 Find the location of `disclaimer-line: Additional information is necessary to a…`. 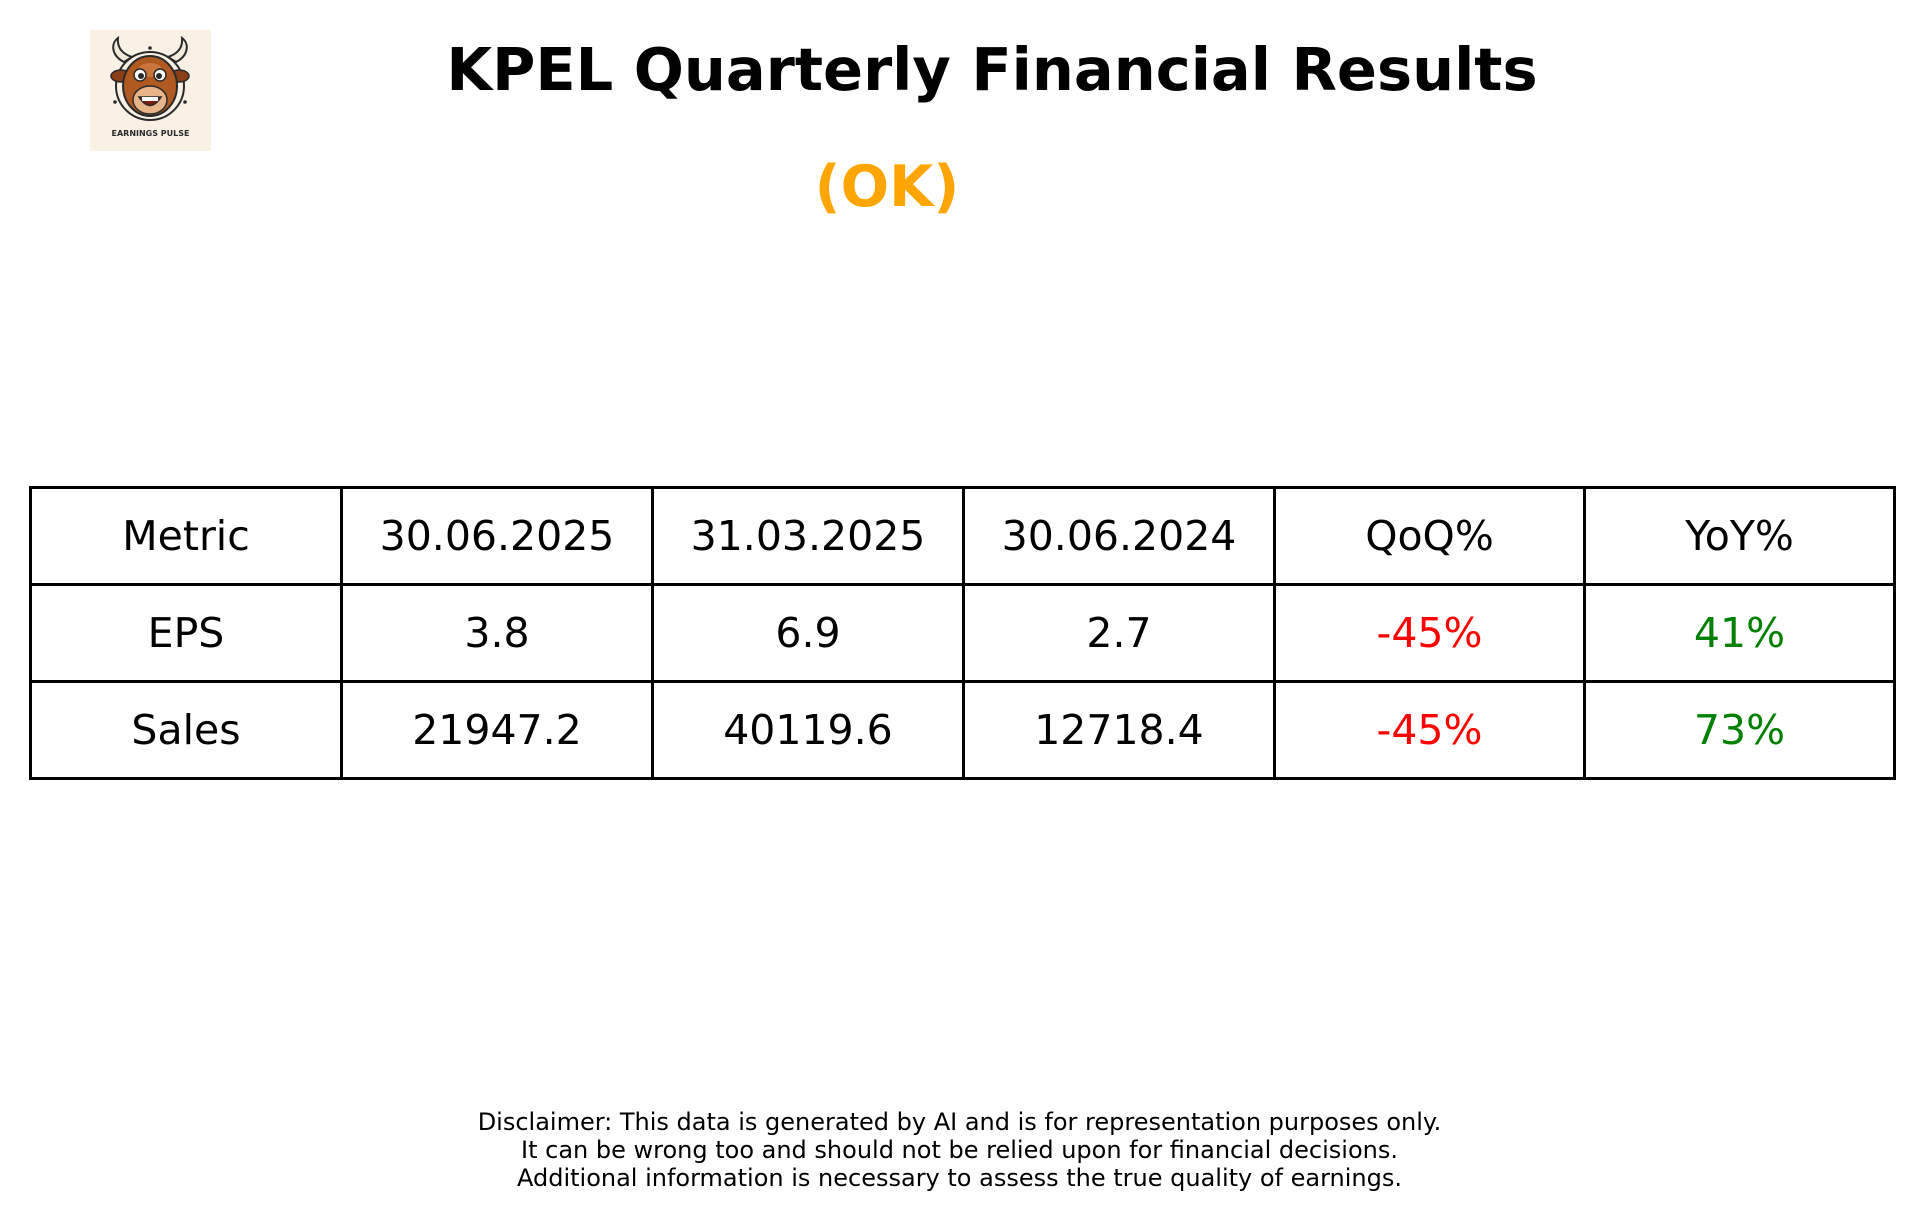

disclaimer-line: Additional information is necessary to a… is located at coordinates (959, 1178).